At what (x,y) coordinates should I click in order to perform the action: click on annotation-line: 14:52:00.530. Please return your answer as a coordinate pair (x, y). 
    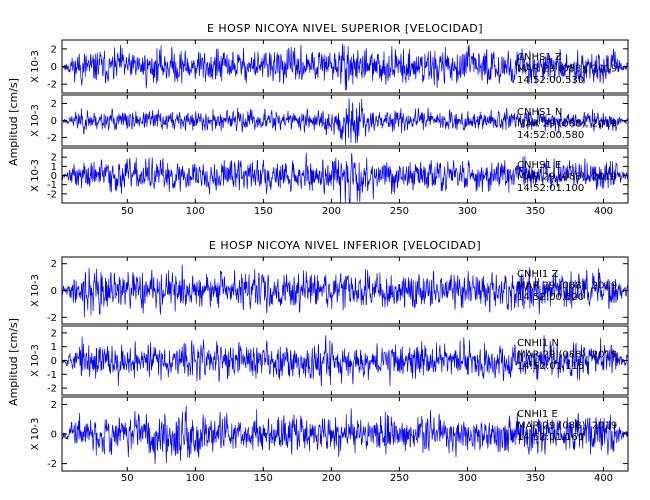
    Looking at the image, I should click on (550, 80).